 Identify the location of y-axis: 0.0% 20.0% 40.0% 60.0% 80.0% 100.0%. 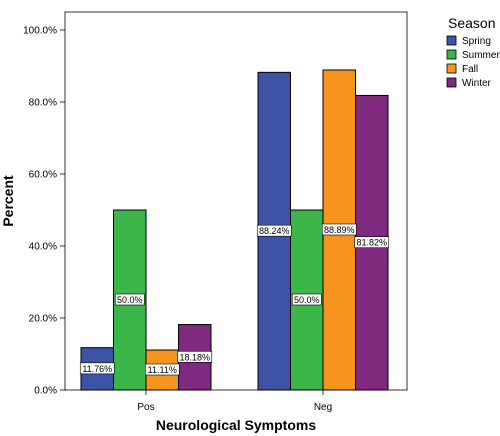
(44, 211).